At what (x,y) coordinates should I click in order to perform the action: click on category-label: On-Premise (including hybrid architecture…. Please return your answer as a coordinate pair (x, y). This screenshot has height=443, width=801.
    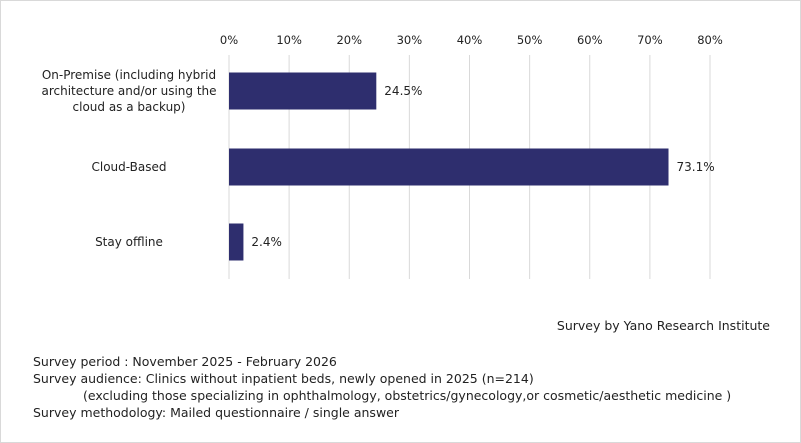
    Looking at the image, I should click on (128, 91).